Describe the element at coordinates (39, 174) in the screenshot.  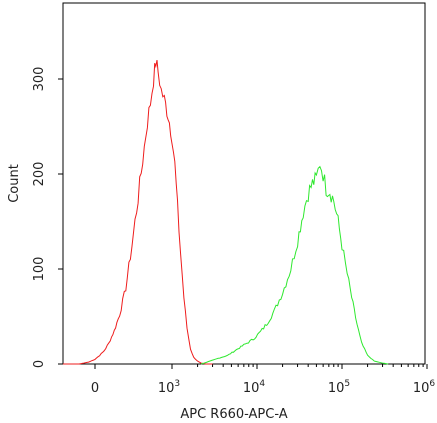
I see `y-tick-label: 200` at that location.